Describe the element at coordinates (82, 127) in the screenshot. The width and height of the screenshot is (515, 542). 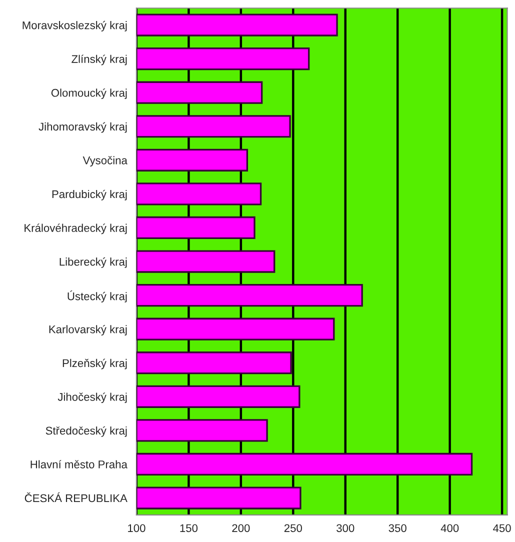
I see `y-tick-label: Jihomoravský kraj` at that location.